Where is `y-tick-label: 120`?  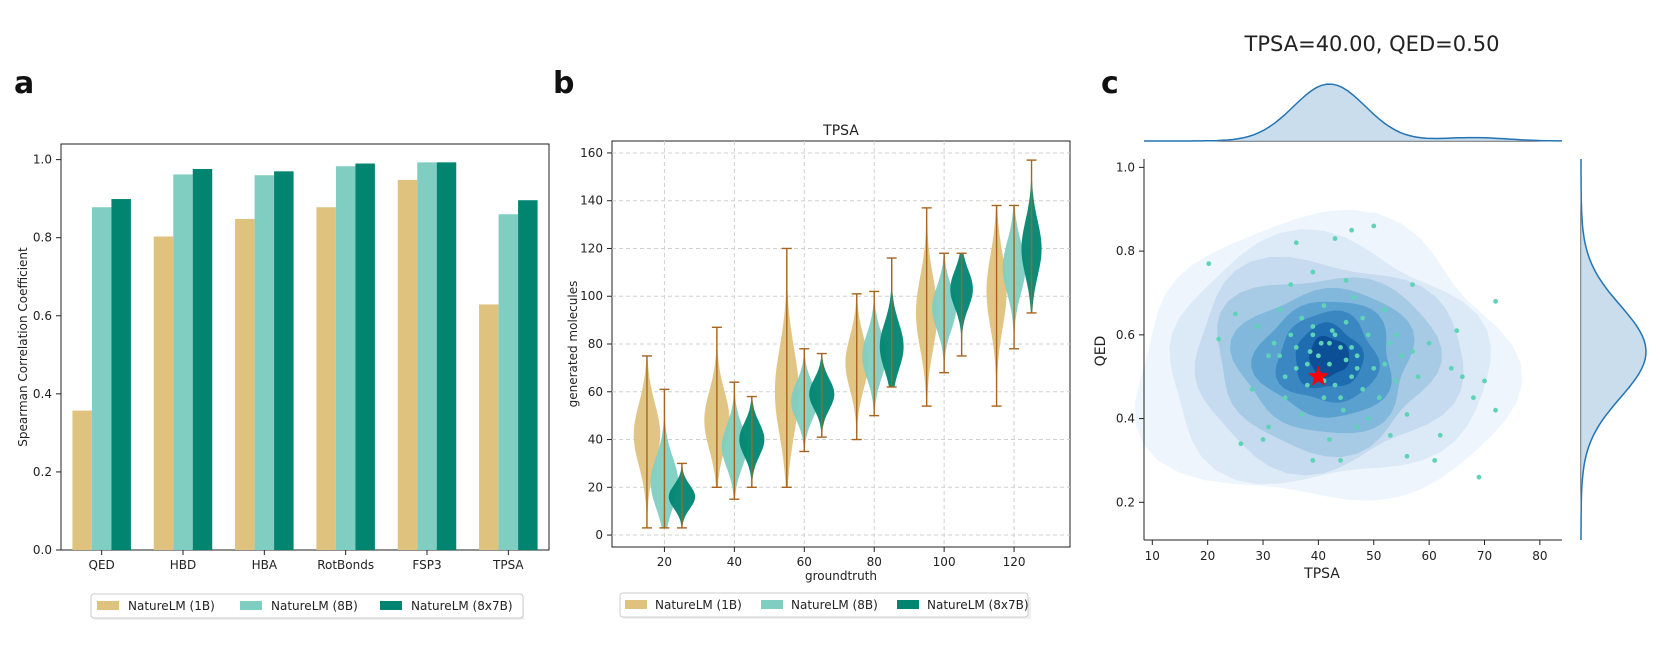
y-tick-label: 120 is located at coordinates (591, 248).